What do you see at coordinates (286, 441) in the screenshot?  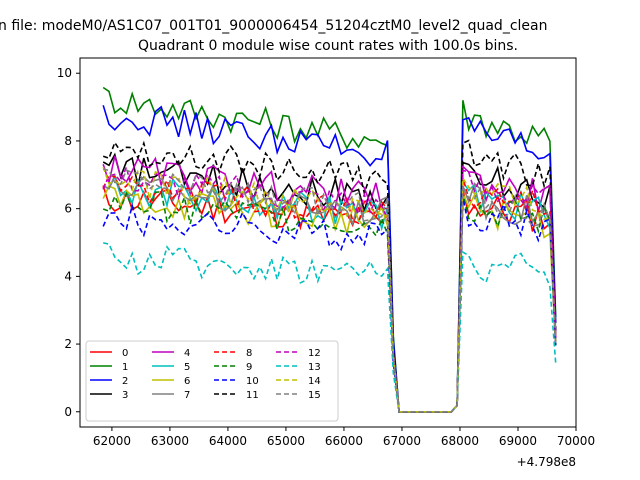 I see `x-tick-label: 65000` at bounding box center [286, 441].